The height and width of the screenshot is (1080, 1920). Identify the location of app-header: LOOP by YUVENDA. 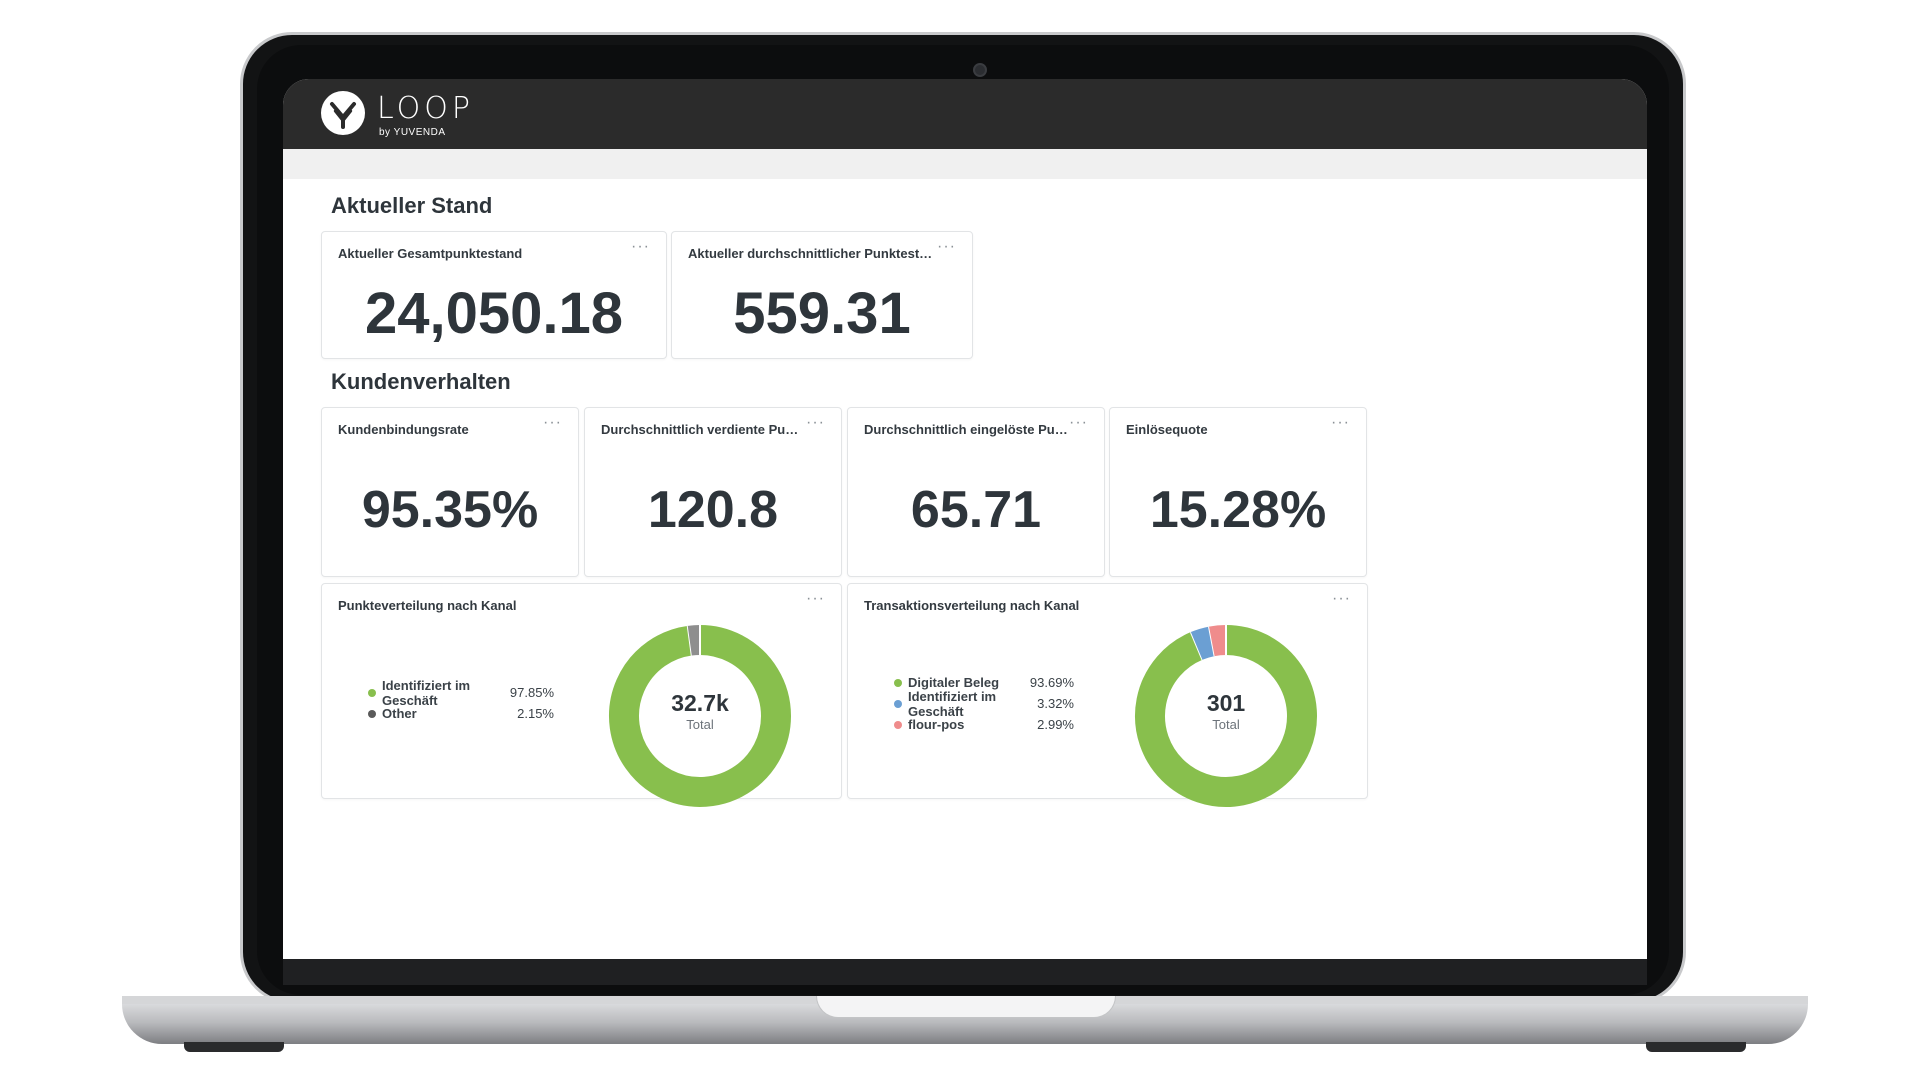
(965, 114).